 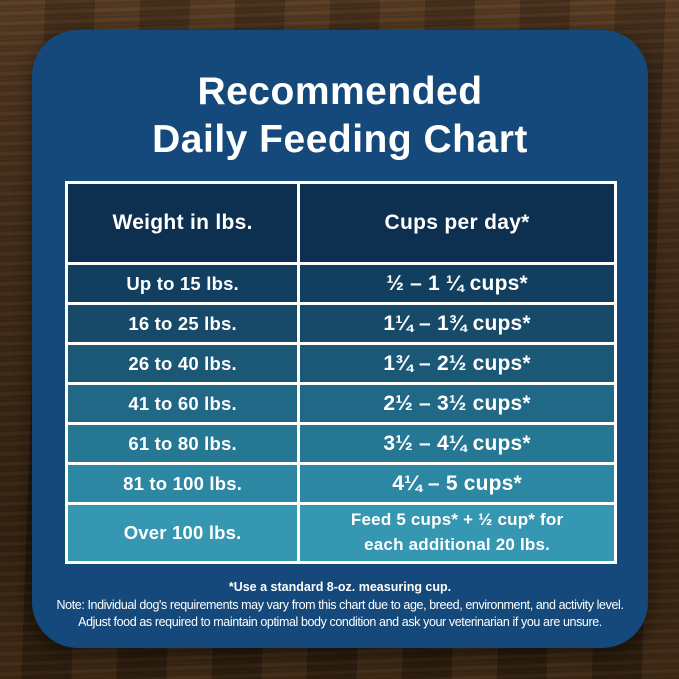 I want to click on footnote-measuring-cup: *Use a standard 8-oz. measuring cup., so click(x=340, y=587).